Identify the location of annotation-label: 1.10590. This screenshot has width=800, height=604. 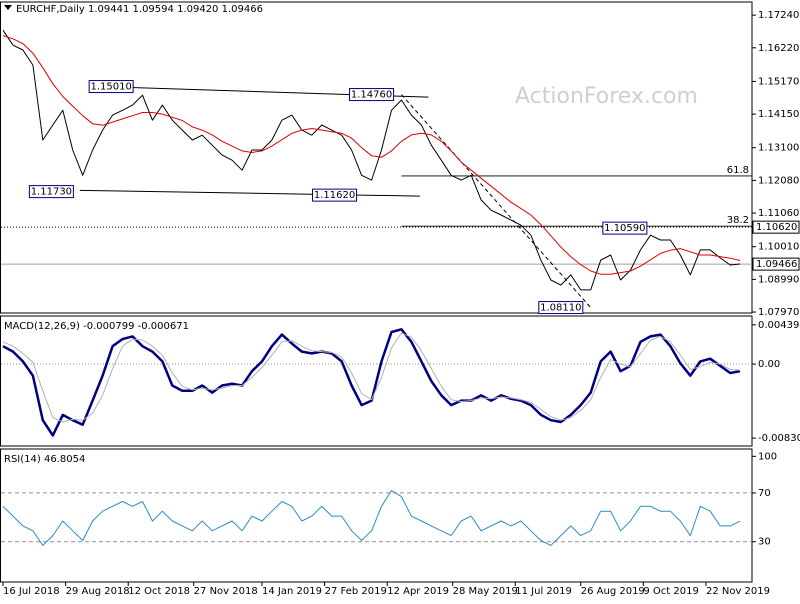
(624, 228).